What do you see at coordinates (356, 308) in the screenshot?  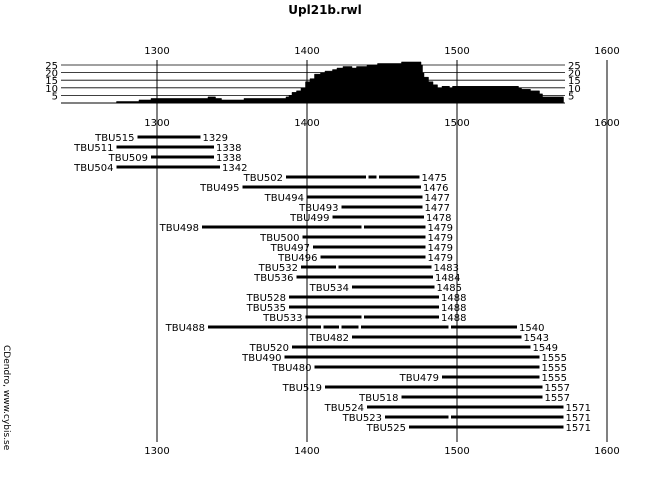 I see `series-TBU535: TBU535 1488` at bounding box center [356, 308].